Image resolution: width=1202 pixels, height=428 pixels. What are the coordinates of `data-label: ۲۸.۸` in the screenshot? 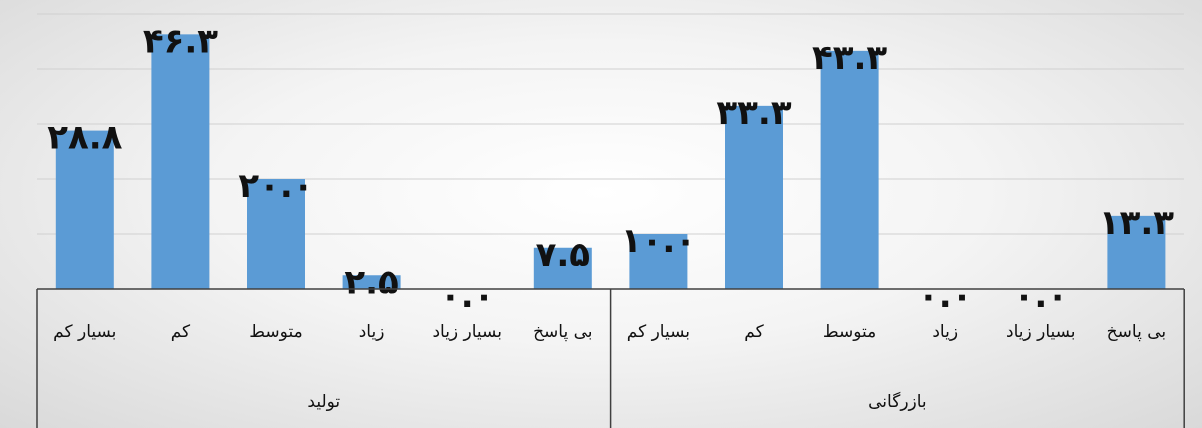 It's located at (84, 138).